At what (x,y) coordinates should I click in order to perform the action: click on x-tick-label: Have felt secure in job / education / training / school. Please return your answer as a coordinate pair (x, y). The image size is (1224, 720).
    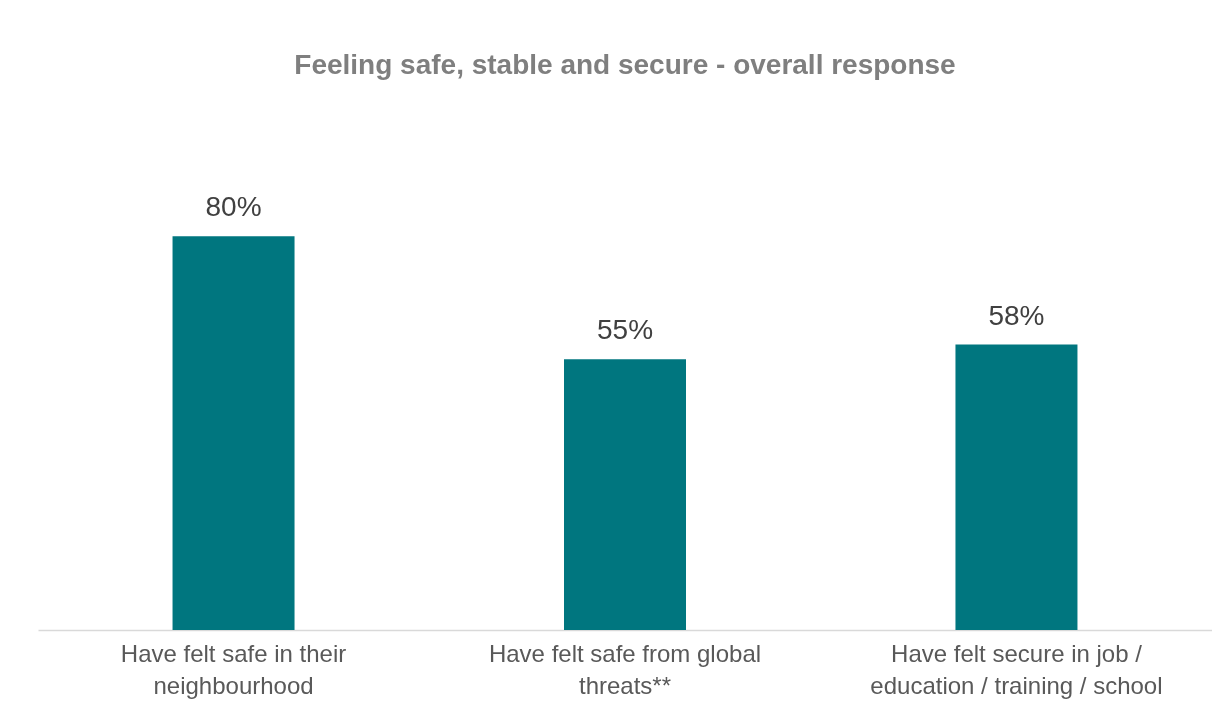
    Looking at the image, I should click on (1016, 669).